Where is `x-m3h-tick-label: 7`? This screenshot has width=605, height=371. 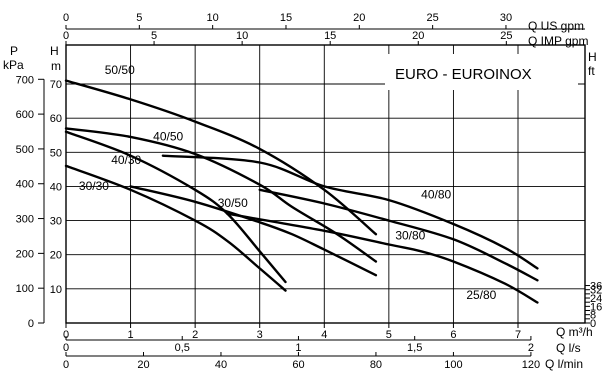
x-m3h-tick-label: 7 is located at coordinates (518, 335).